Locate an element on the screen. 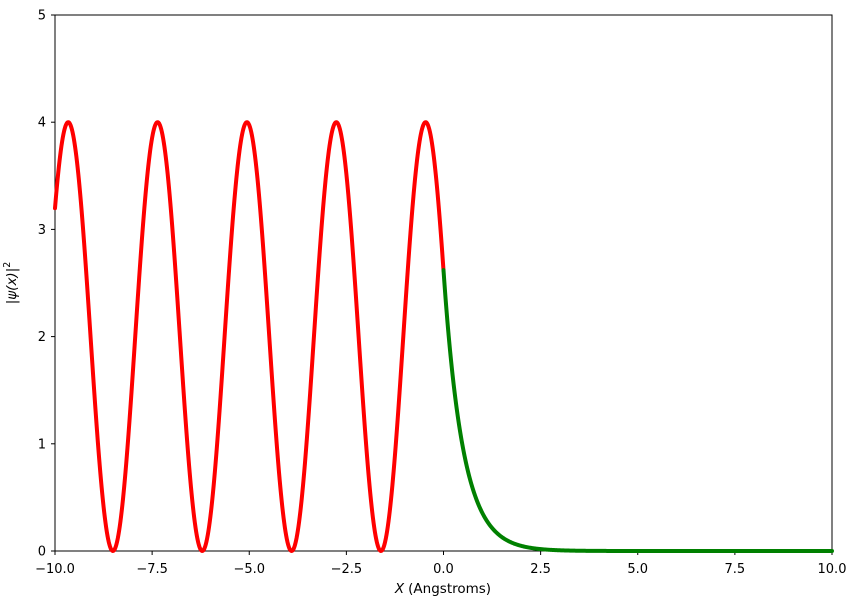 The width and height of the screenshot is (856, 611). y-tick-label: 2 is located at coordinates (42, 337).